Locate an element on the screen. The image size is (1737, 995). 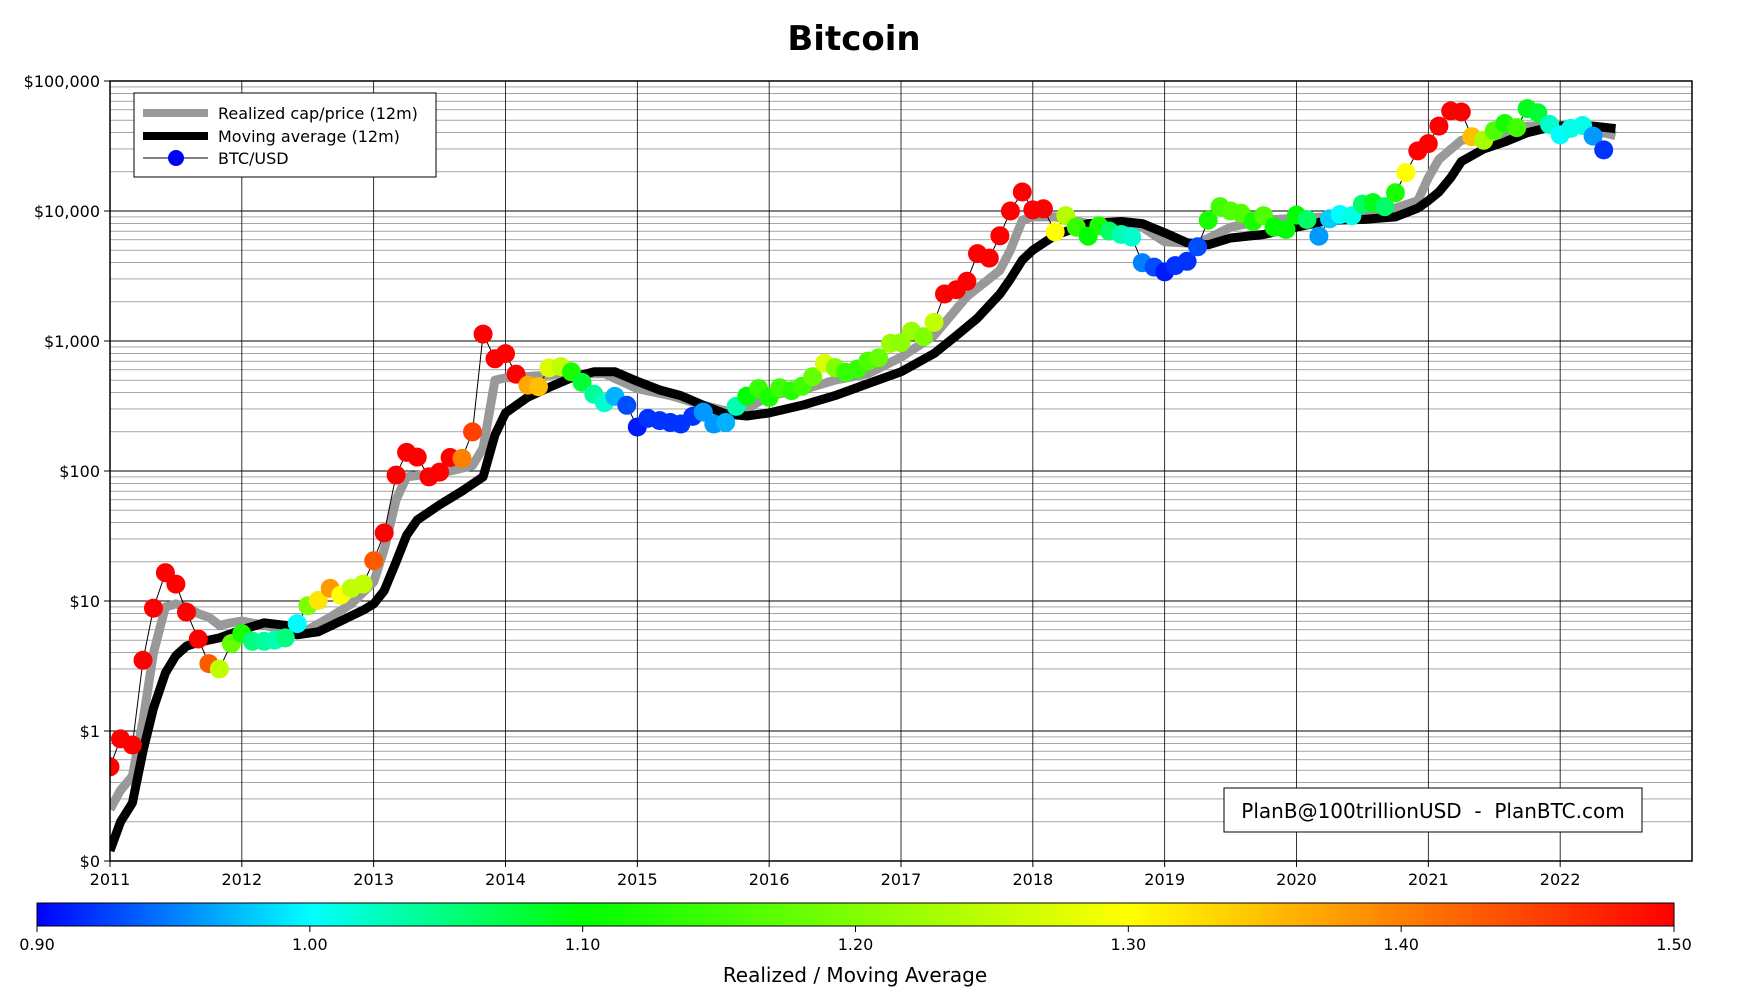
x-tick-label: 2014 is located at coordinates (505, 879).